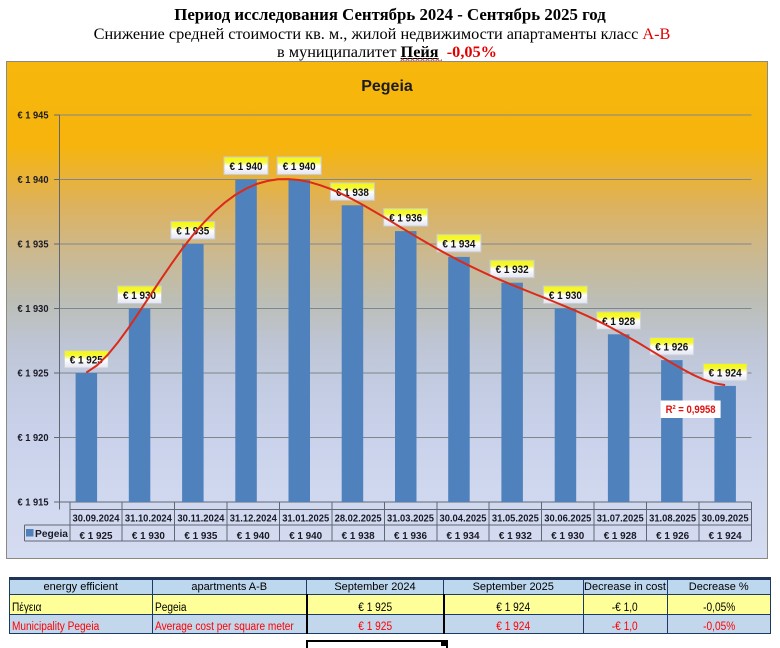 Image resolution: width=780 pixels, height=648 pixels. I want to click on svg-text: 30.04.2025, so click(463, 519).